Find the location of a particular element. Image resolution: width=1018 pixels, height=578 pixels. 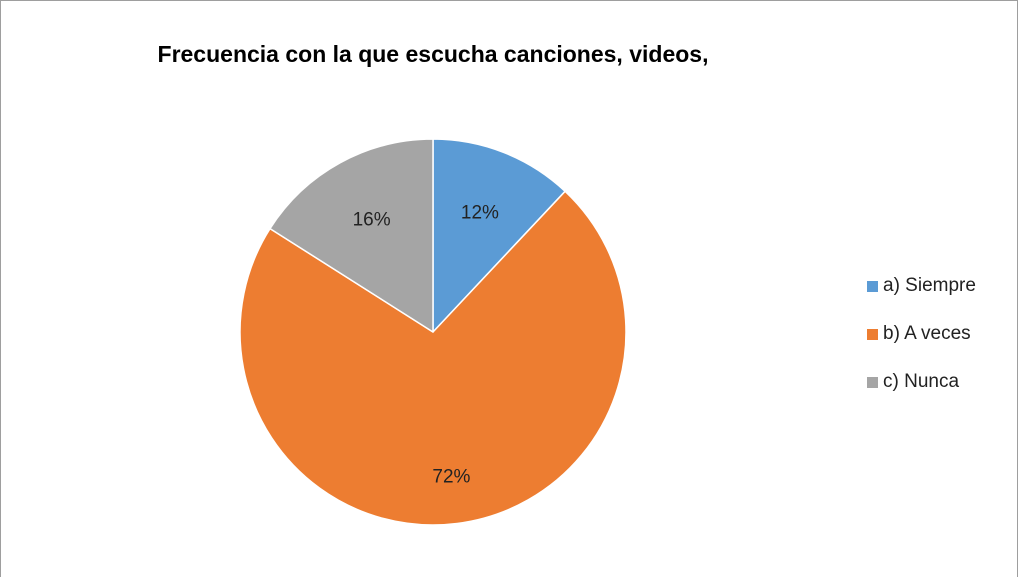

pie-slice-siempre is located at coordinates (499, 235).